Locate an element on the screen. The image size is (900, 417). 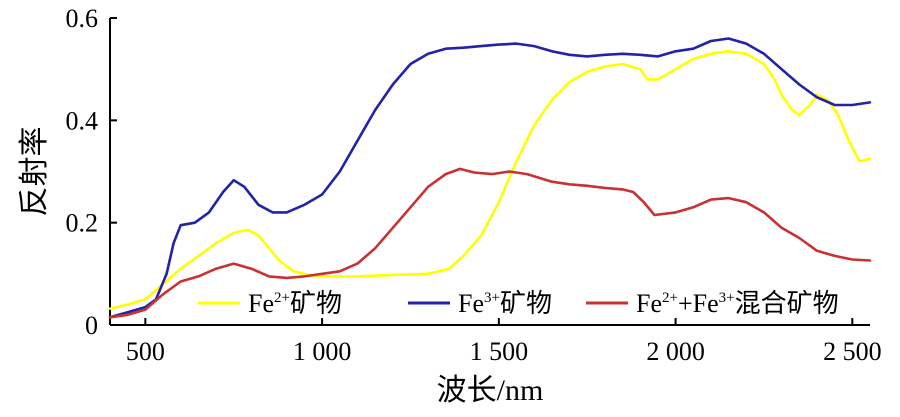
legend-label-text: +Fe is located at coordinates (698, 303).